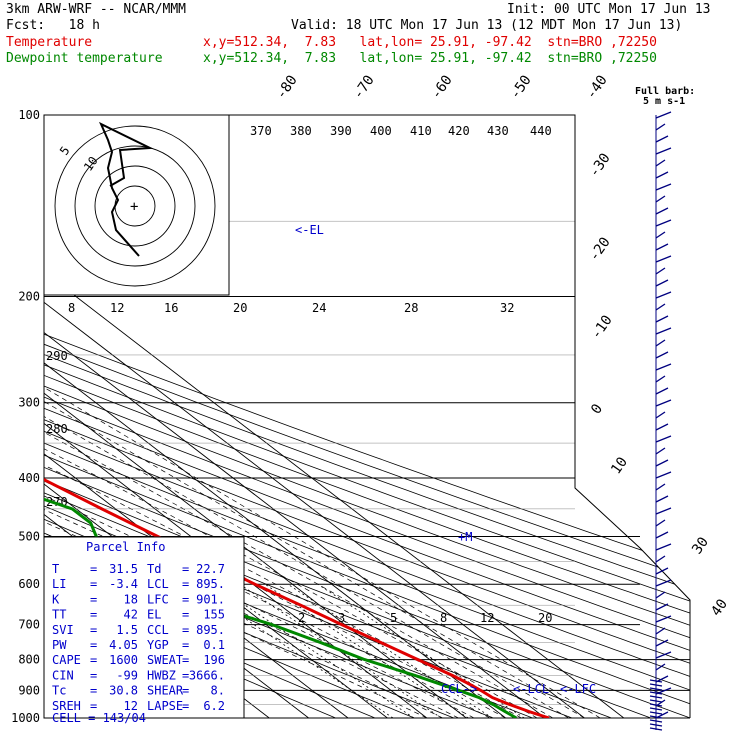 This screenshot has height=740, width=740. What do you see at coordinates (158, 645) in the screenshot?
I see `parcel-info-key: YGP` at bounding box center [158, 645].